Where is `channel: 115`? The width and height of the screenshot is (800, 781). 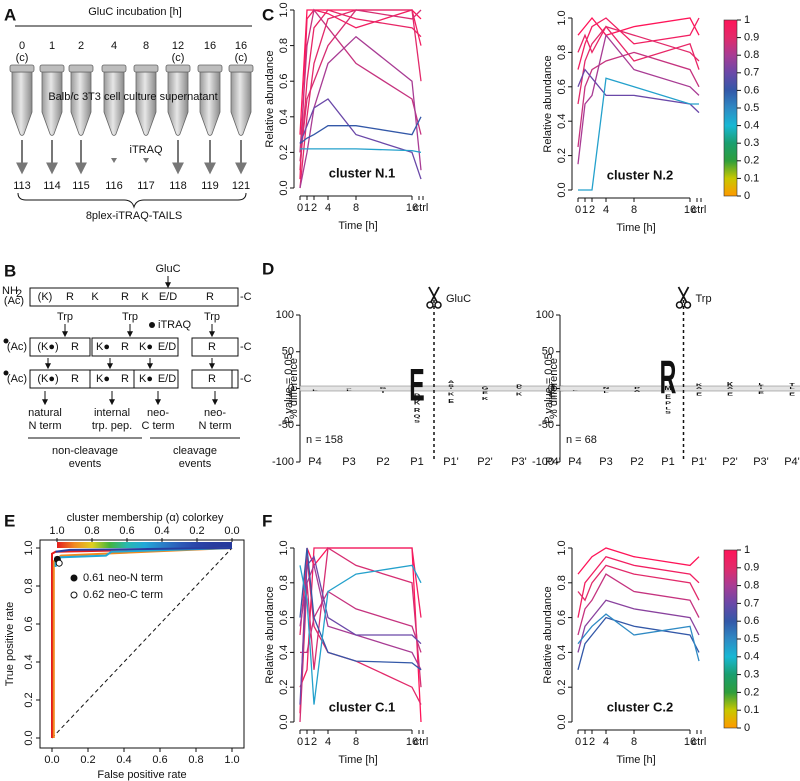 channel: 115 is located at coordinates (81, 186).